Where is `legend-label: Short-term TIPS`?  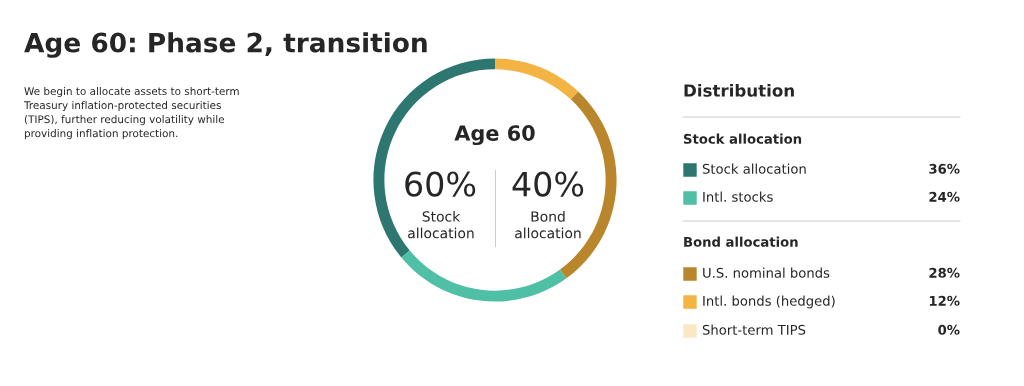 legend-label: Short-term TIPS is located at coordinates (754, 329).